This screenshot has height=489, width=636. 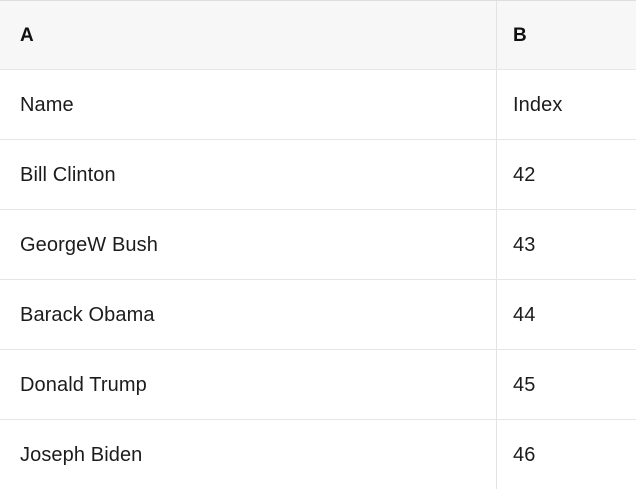 I want to click on table-row: Barack Obama 44, so click(x=318, y=315).